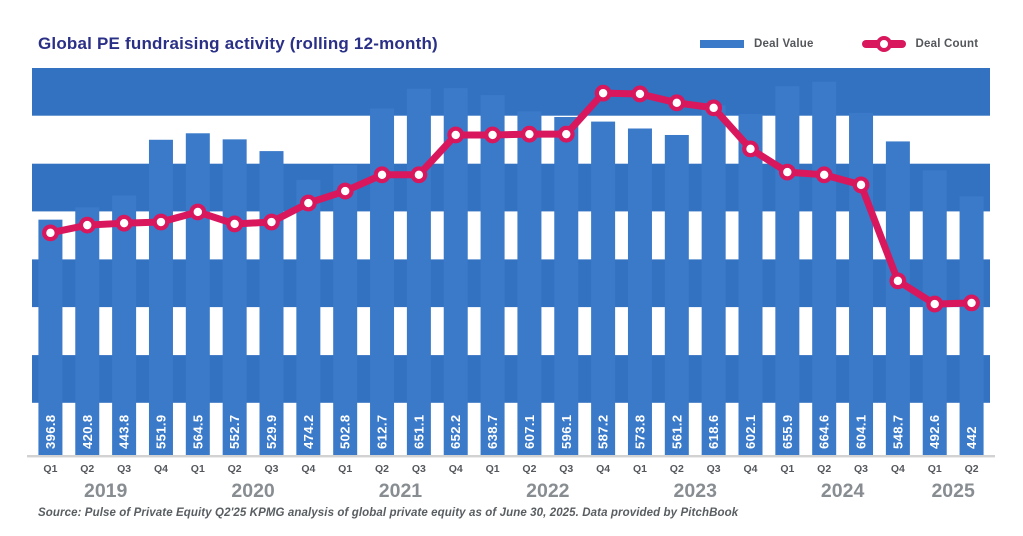 This screenshot has width=1023, height=536. Describe the element at coordinates (160, 431) in the screenshot. I see `bar-value-label: 551.9` at that location.